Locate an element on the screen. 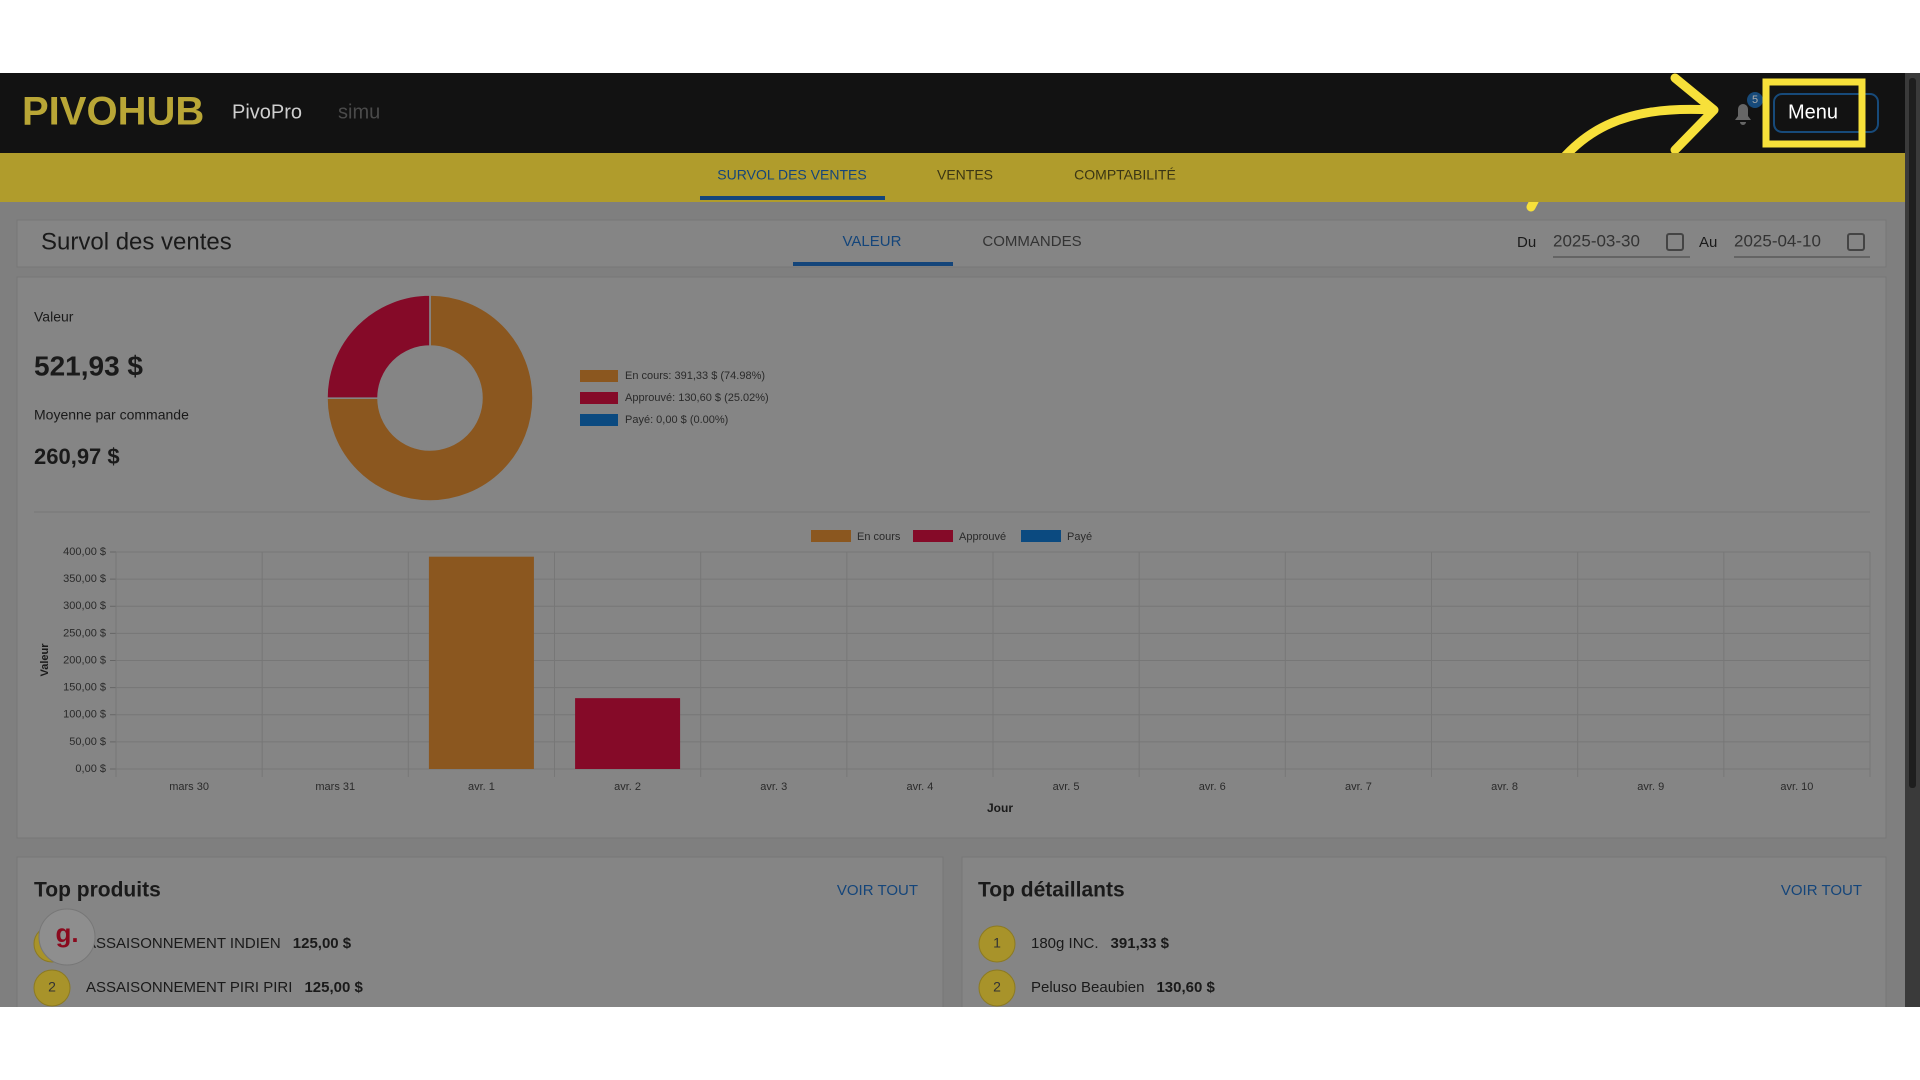 This screenshot has width=1920, height=1080. badge-count: 5 is located at coordinates (1755, 100).